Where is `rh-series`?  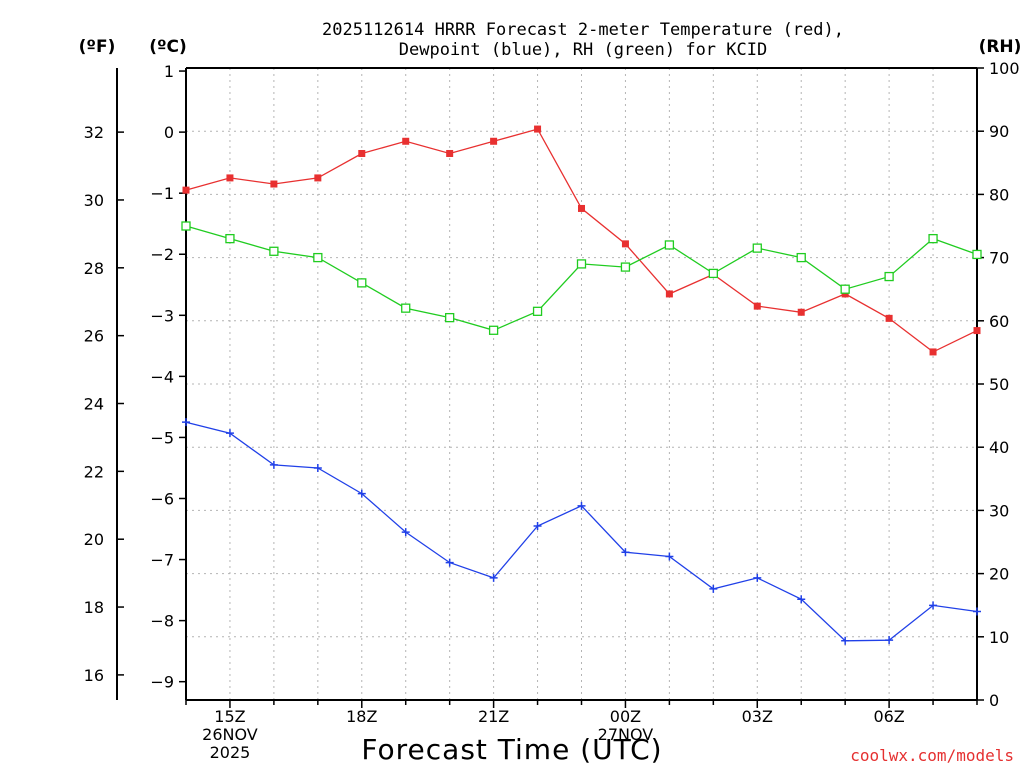
rh-series is located at coordinates (581, 278).